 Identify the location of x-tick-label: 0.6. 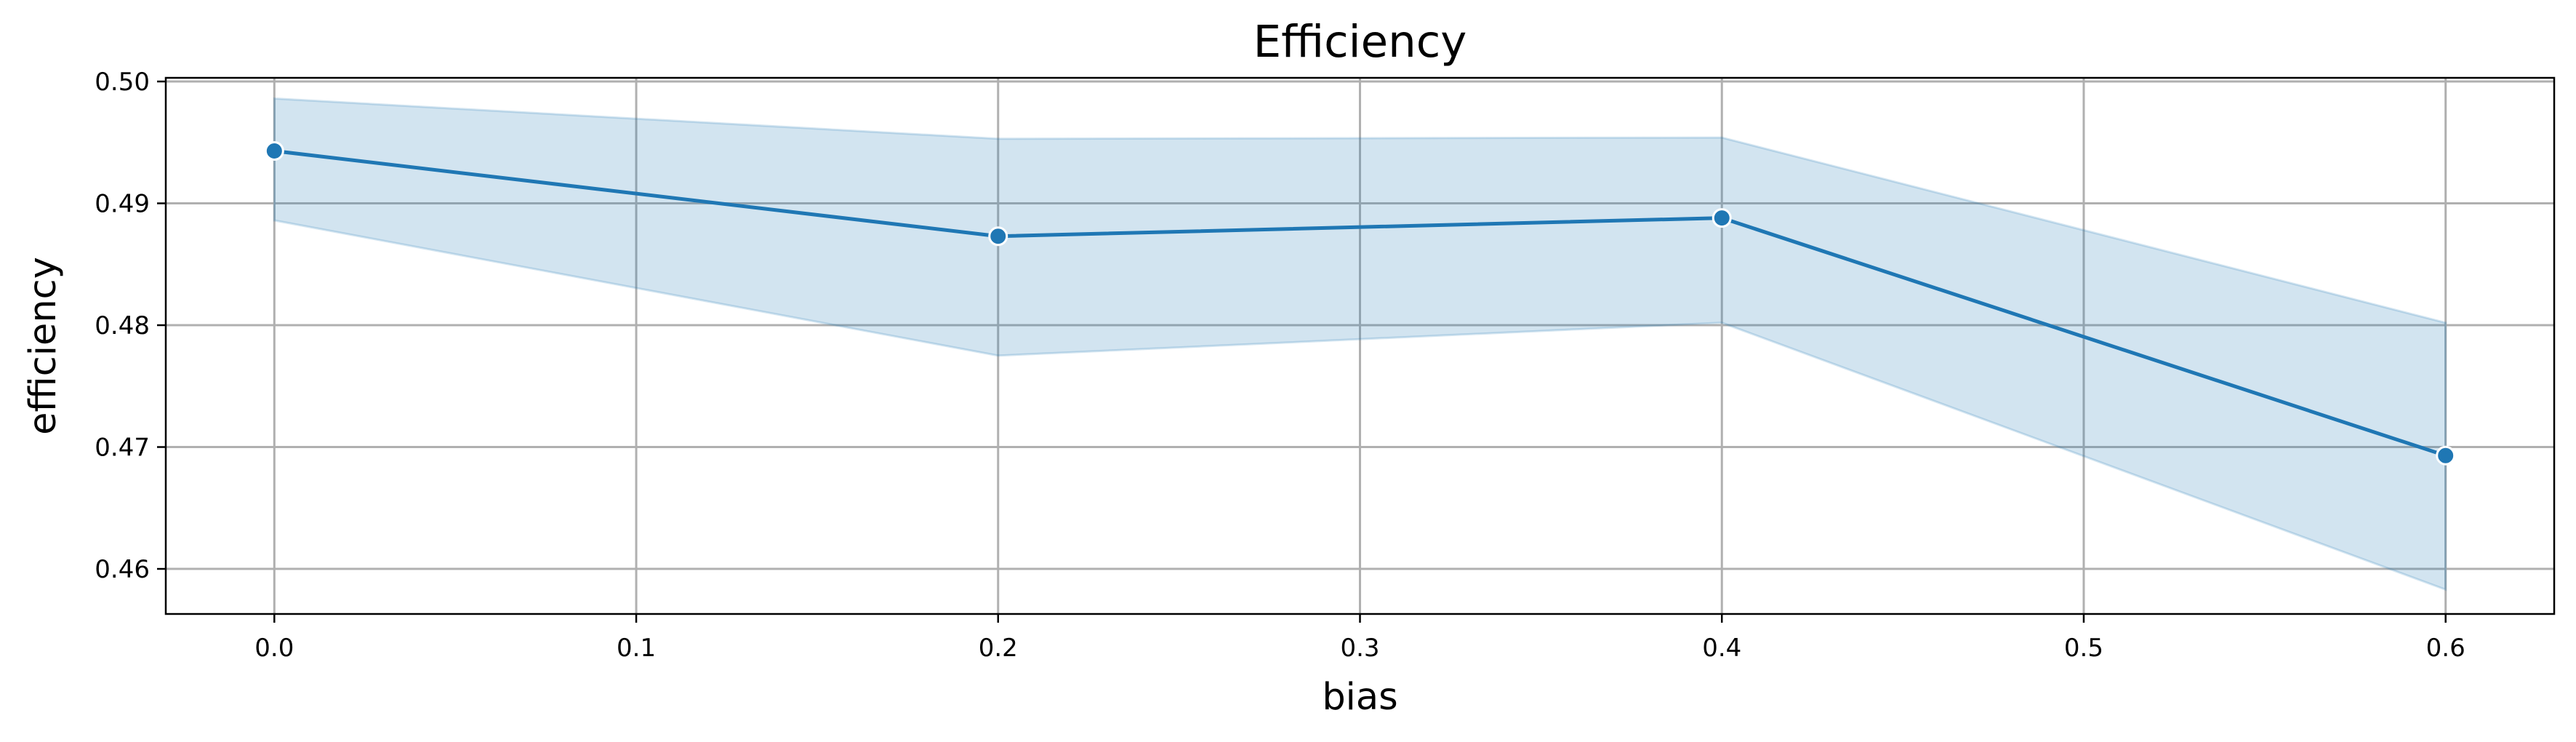
(2446, 648).